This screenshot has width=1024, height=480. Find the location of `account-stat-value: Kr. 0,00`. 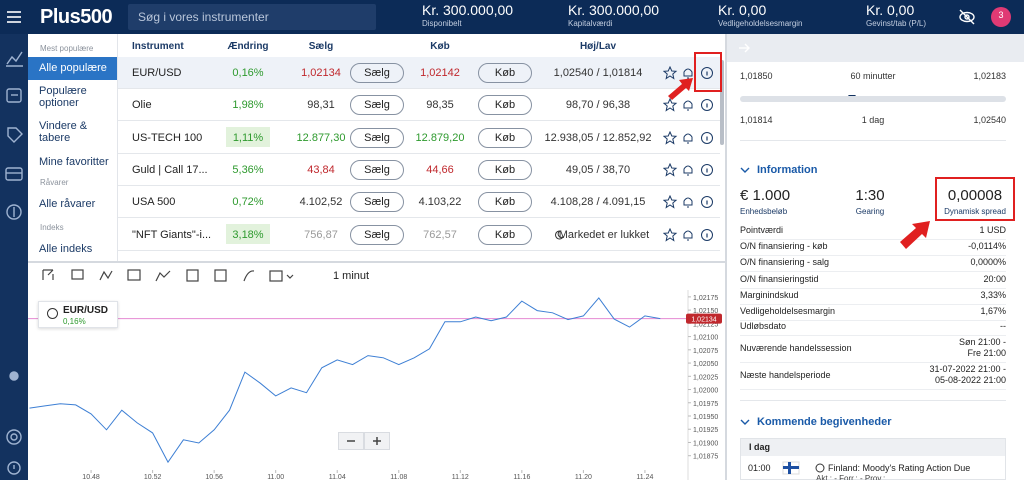

account-stat-value: Kr. 0,00 is located at coordinates (890, 10).